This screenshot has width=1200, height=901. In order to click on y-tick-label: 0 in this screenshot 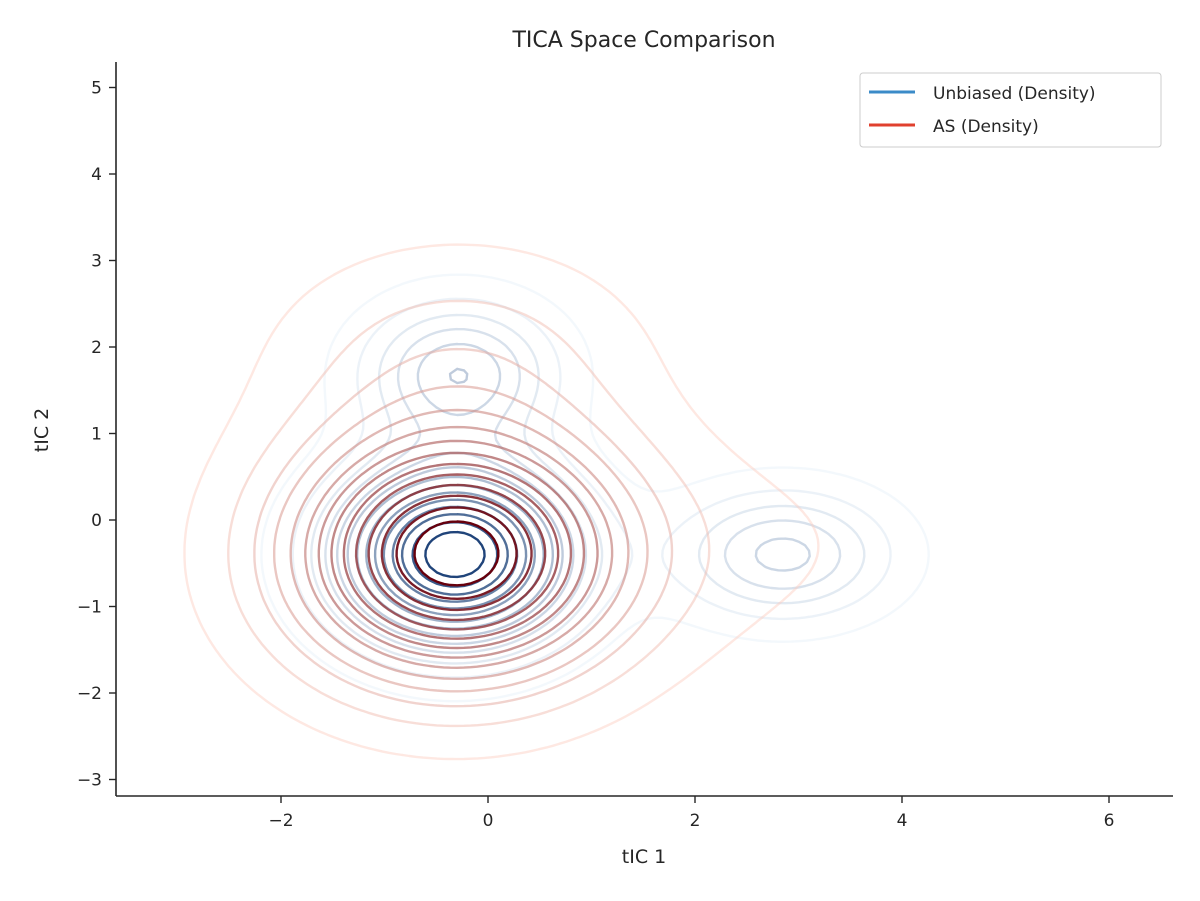, I will do `click(96, 521)`.